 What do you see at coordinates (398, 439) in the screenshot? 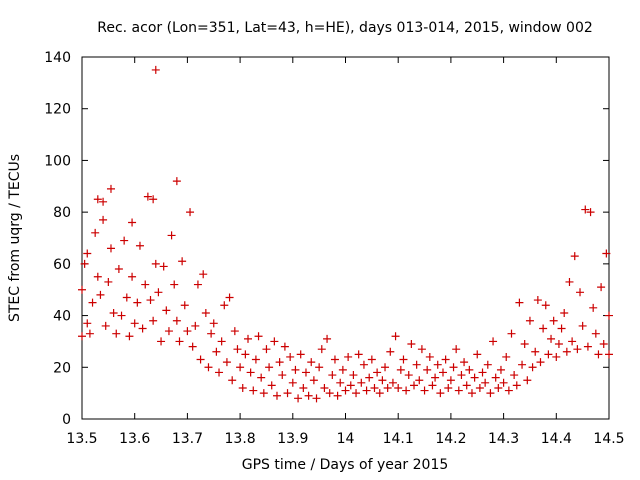
I see `x-tick-label: 14.1` at bounding box center [398, 439].